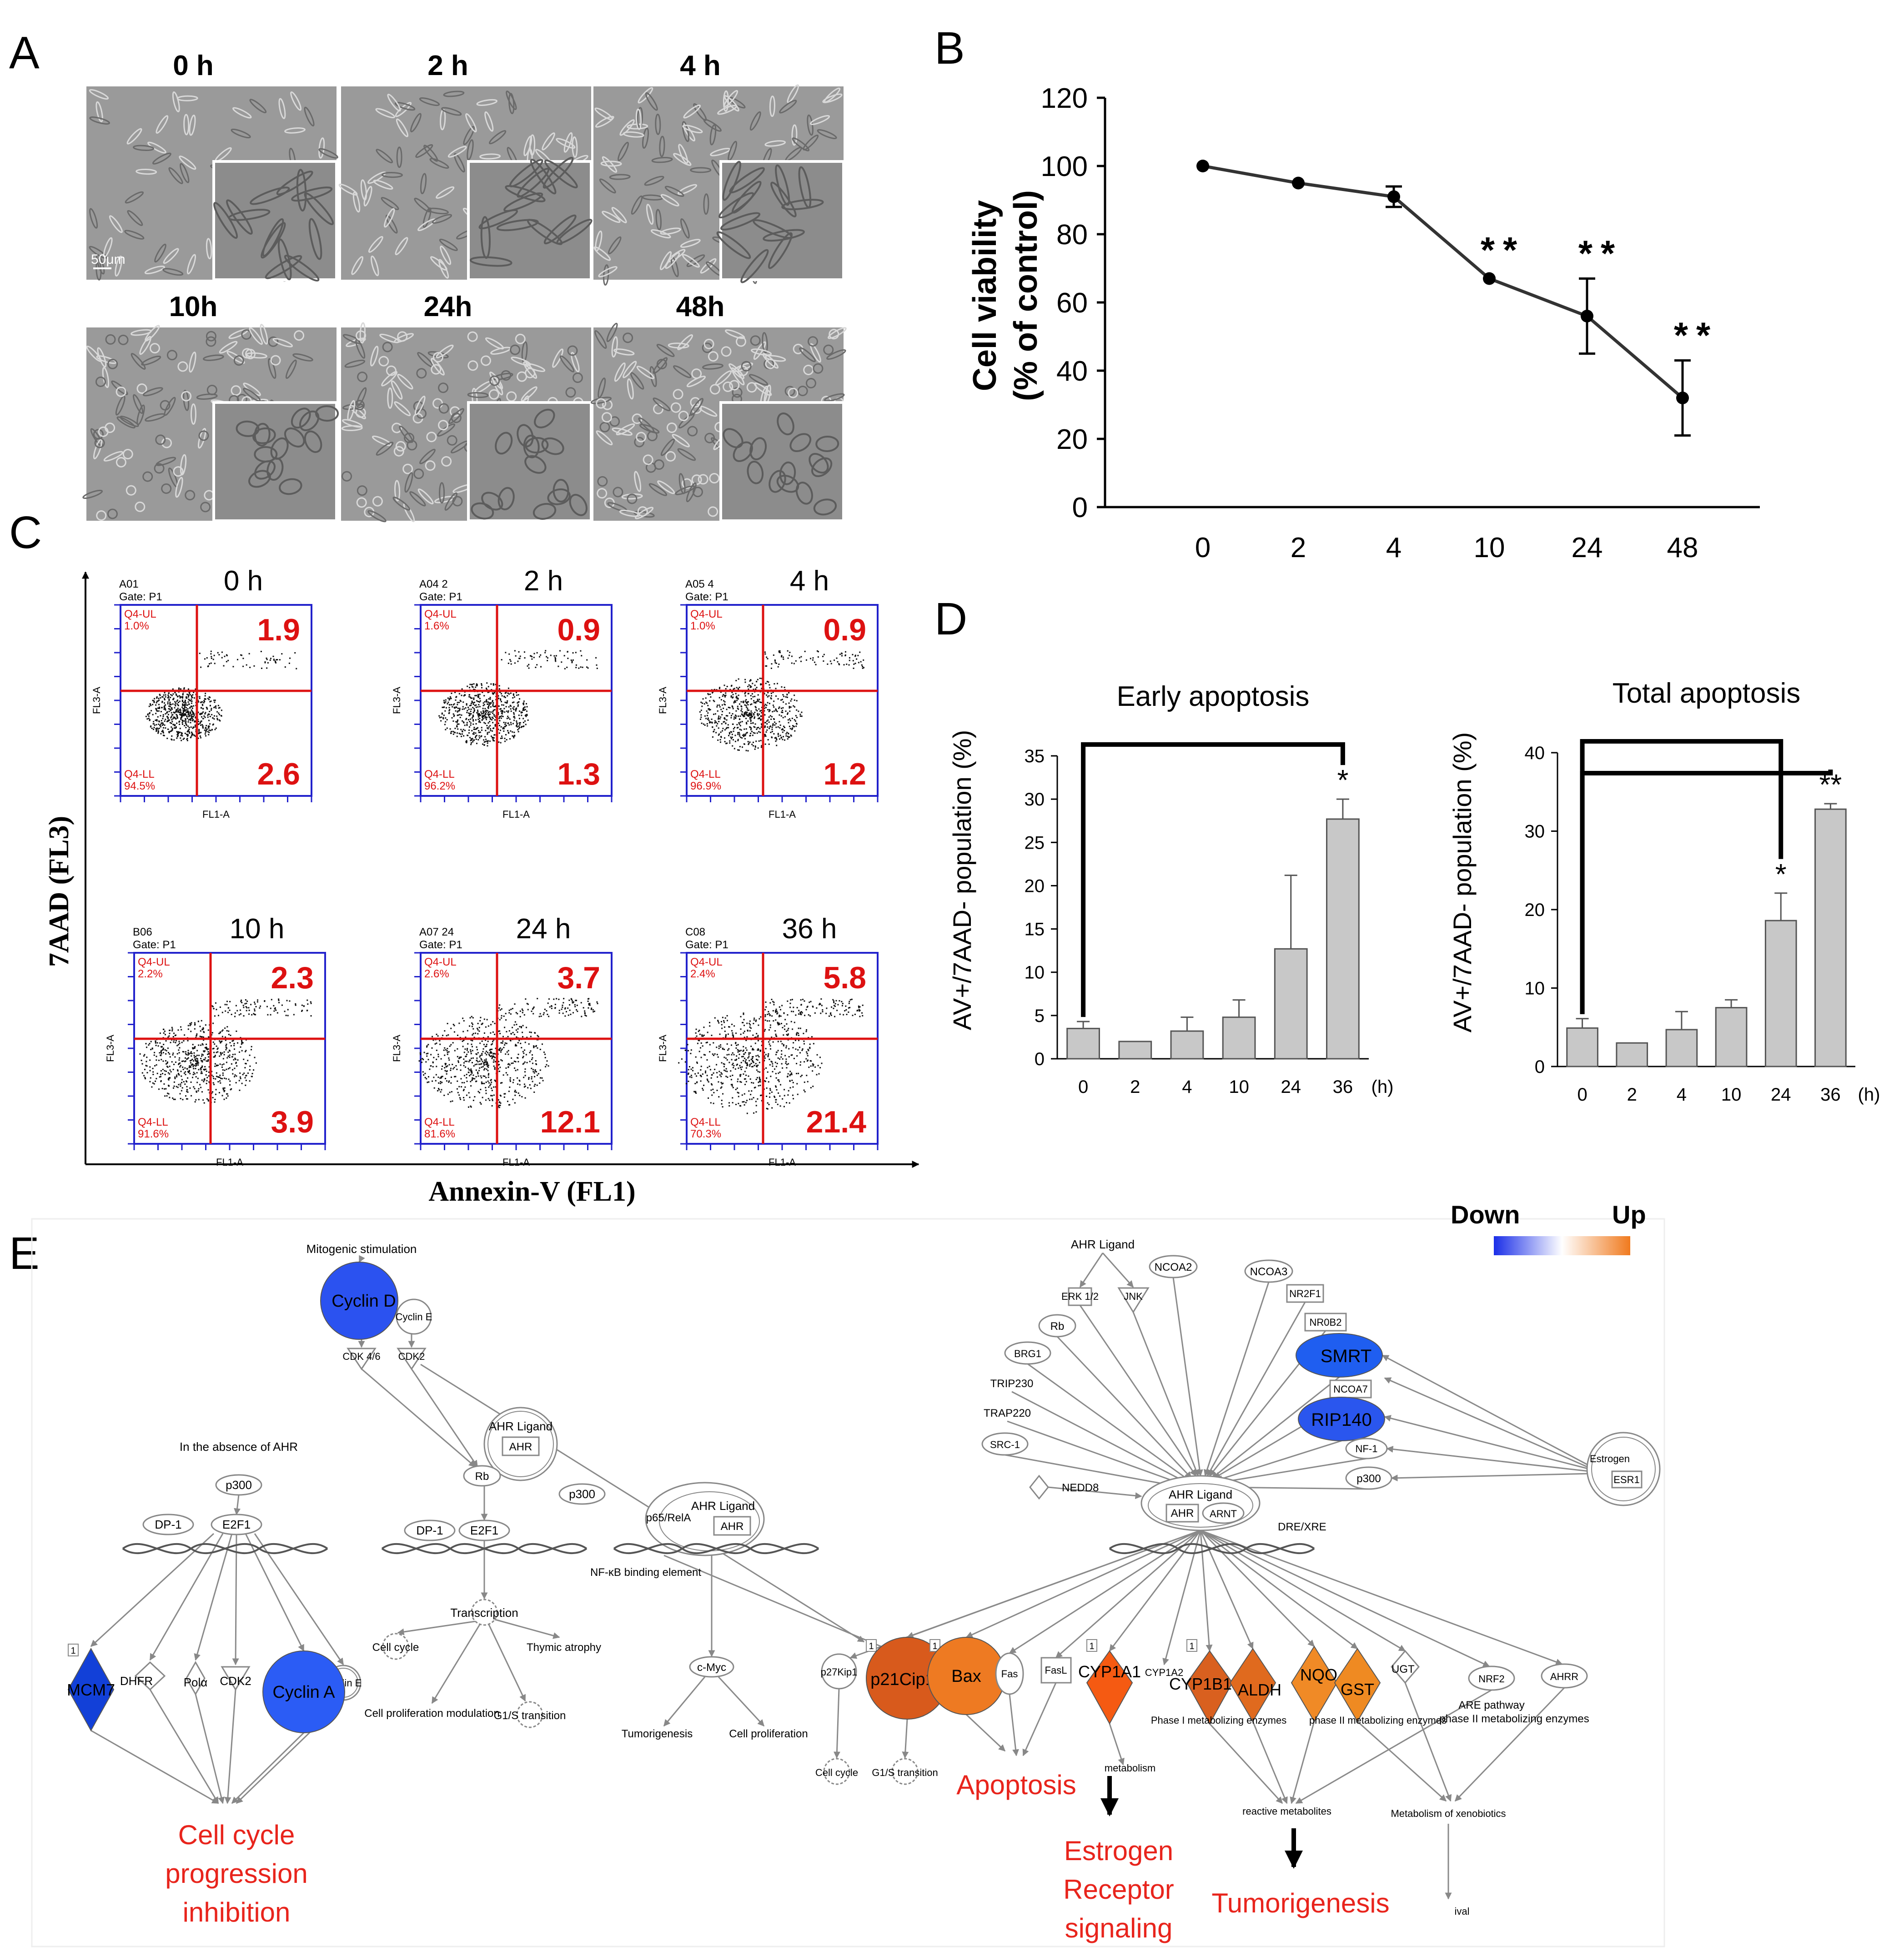 The width and height of the screenshot is (1904, 1952). What do you see at coordinates (543, 929) in the screenshot?
I see `flow-time-label: 24 h` at bounding box center [543, 929].